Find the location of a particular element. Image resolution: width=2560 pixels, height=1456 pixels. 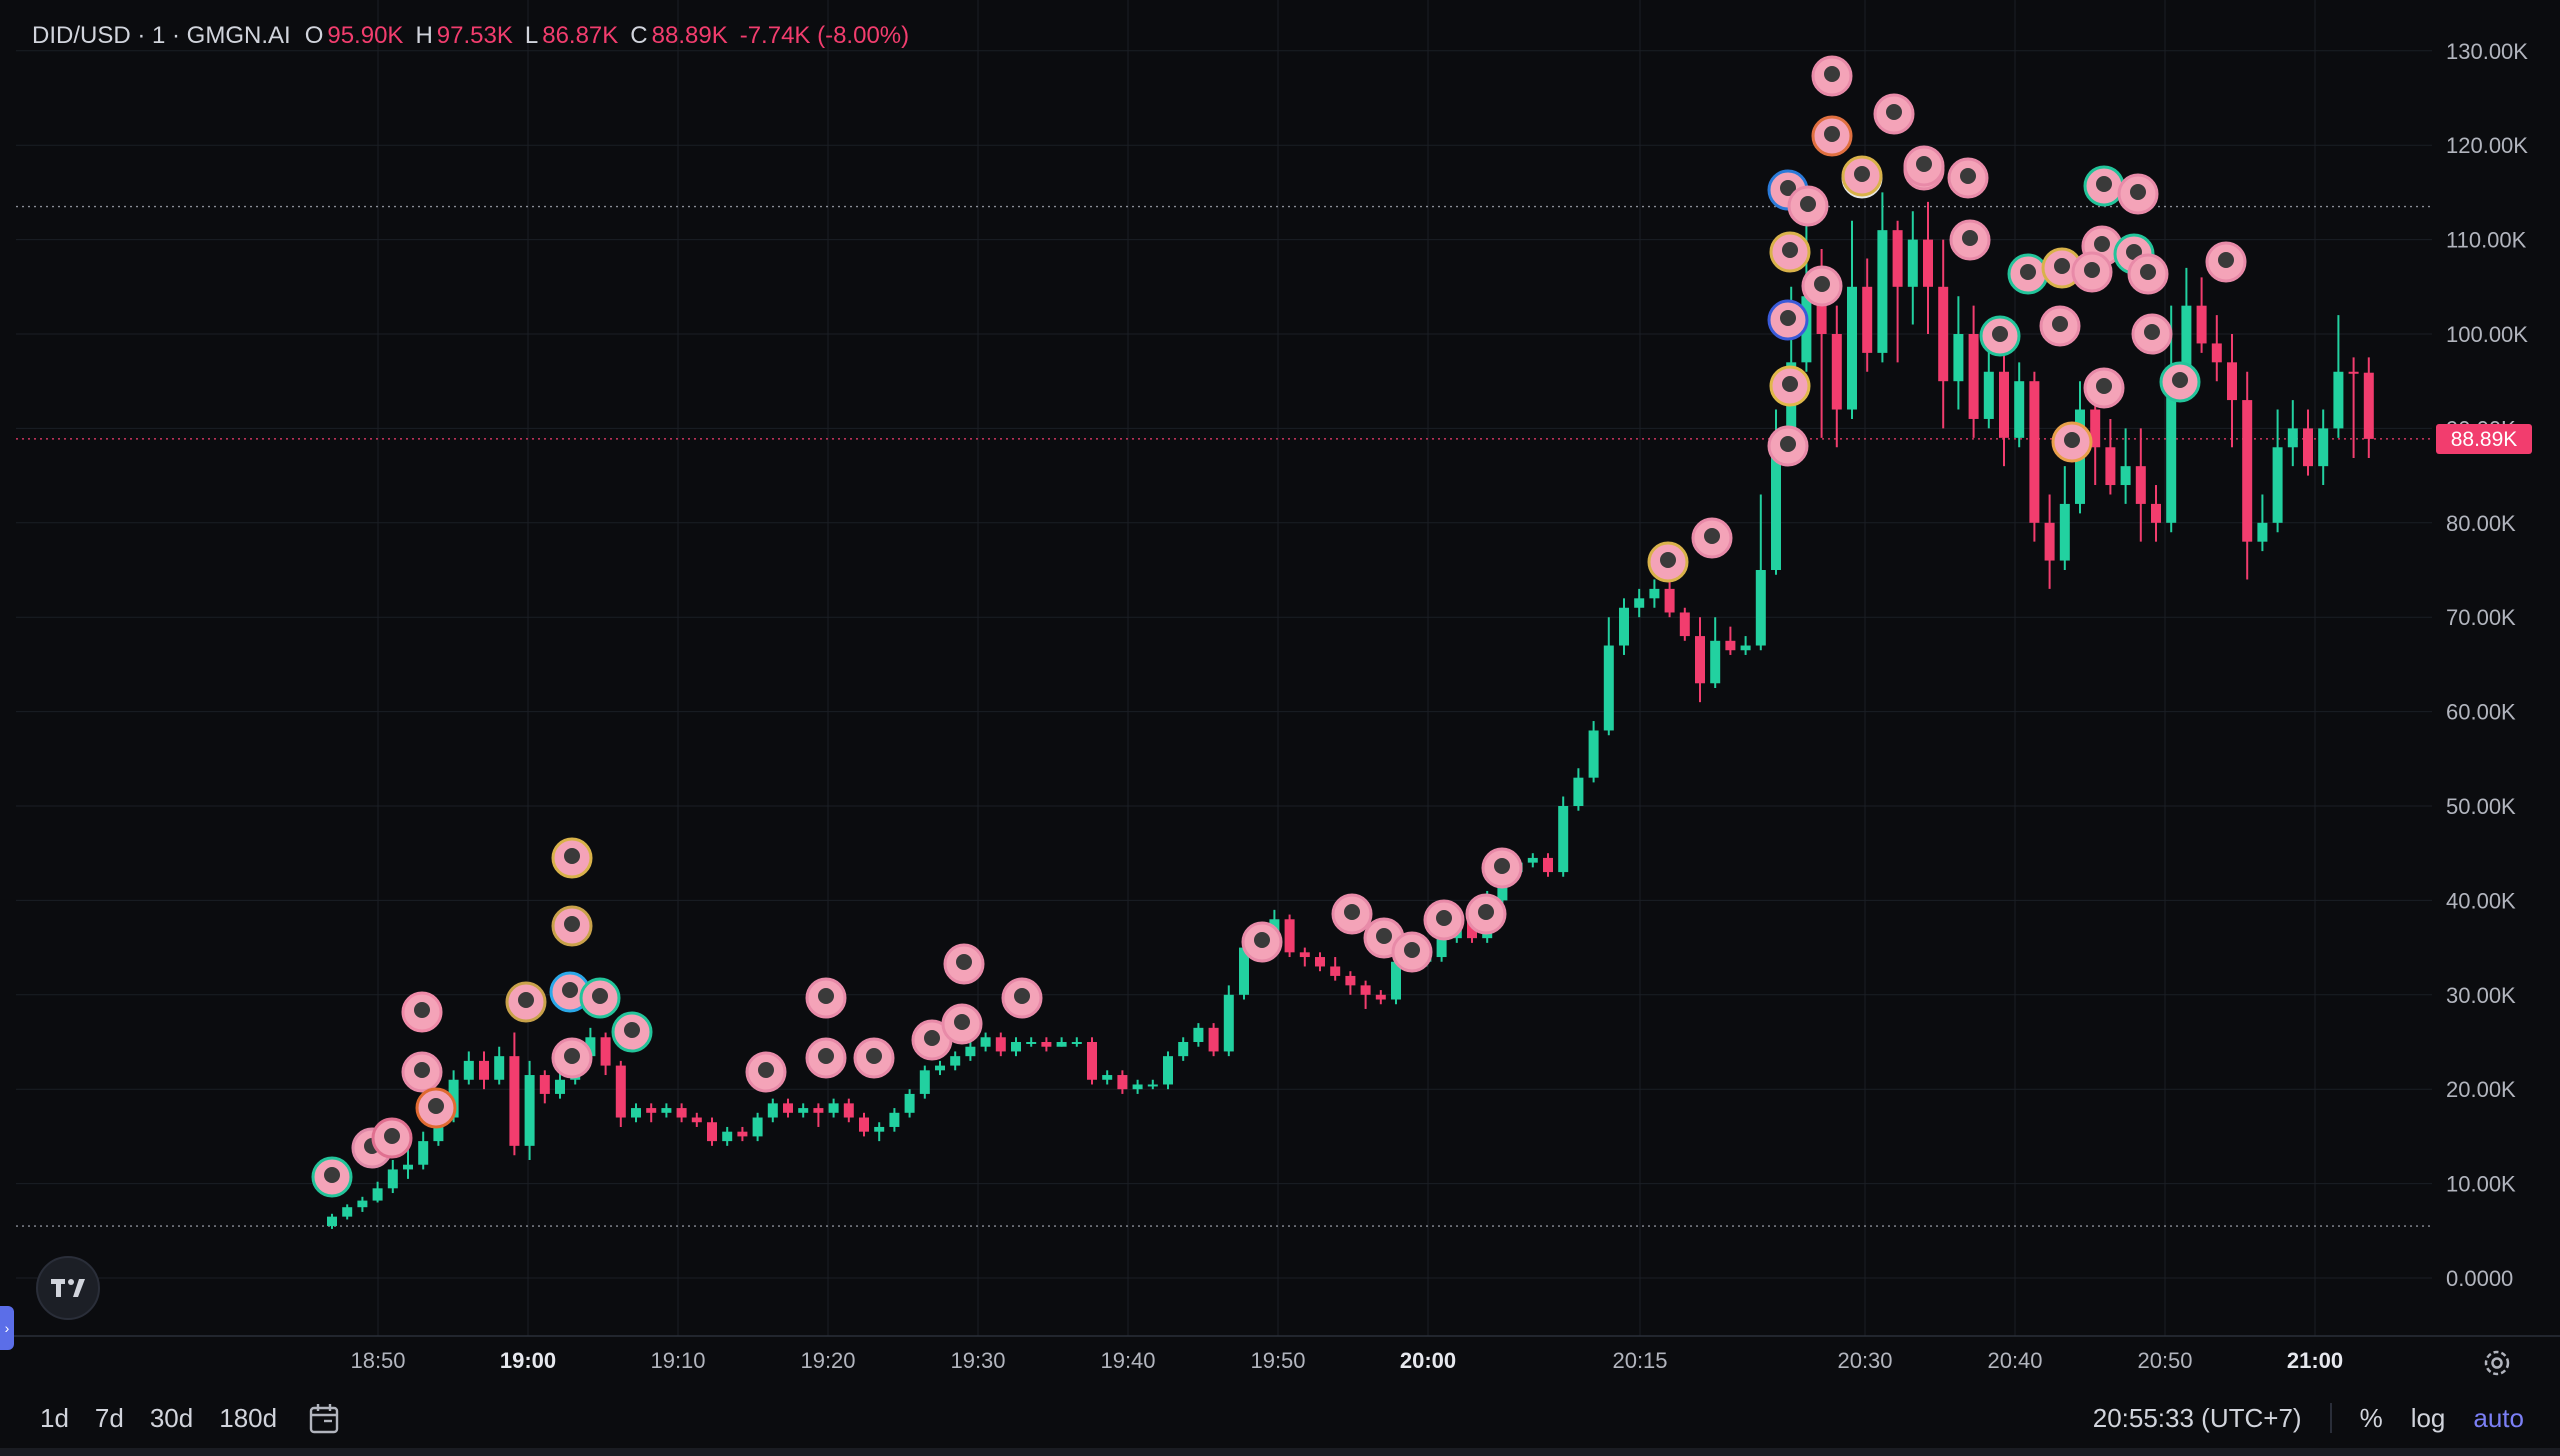

y-tick-label: 130.00K is located at coordinates (2487, 51).